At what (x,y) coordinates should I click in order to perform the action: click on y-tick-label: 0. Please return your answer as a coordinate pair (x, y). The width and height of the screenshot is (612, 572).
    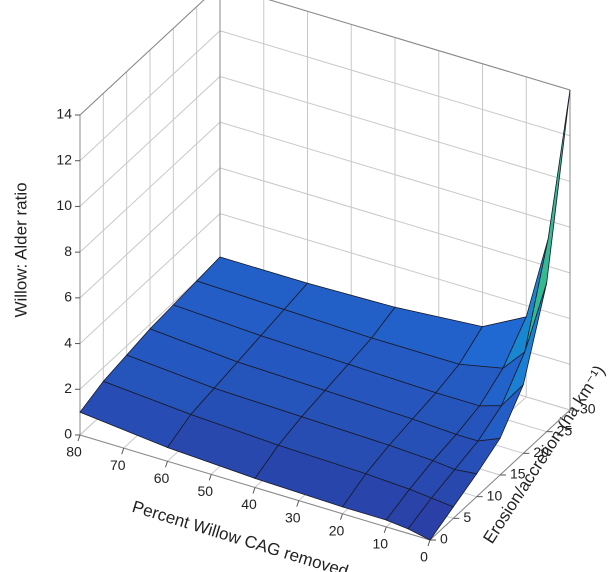
    Looking at the image, I should click on (444, 539).